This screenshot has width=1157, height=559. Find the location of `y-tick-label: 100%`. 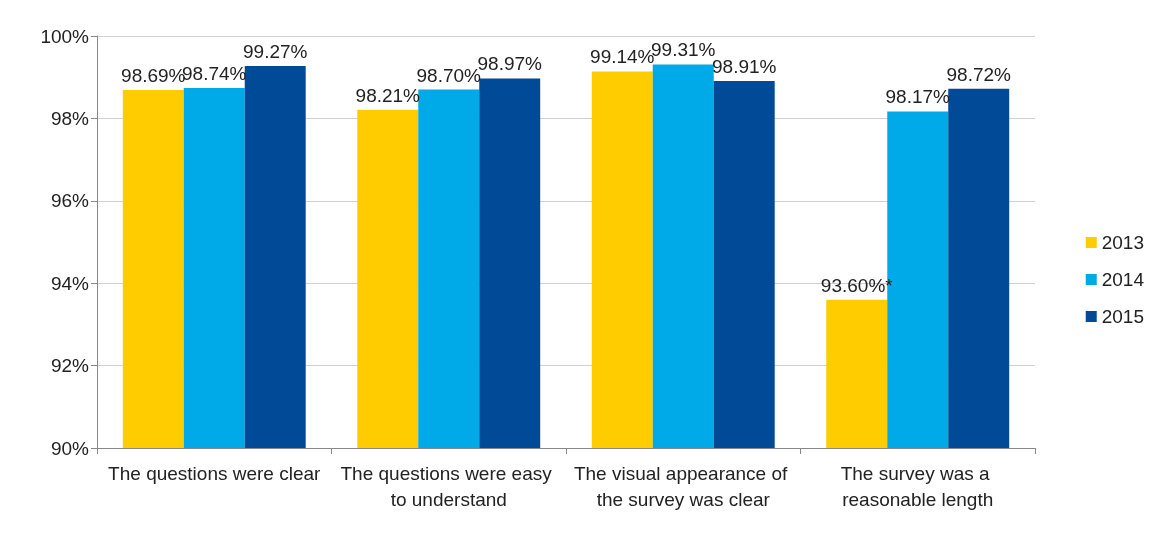

y-tick-label: 100% is located at coordinates (65, 36).